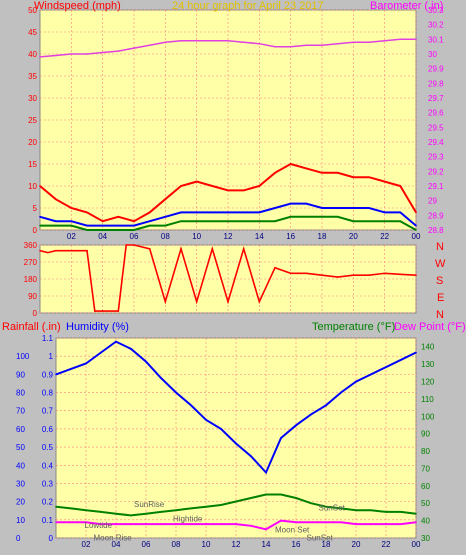 The height and width of the screenshot is (555, 466). Describe the element at coordinates (228, 278) in the screenshot. I see `wind-direction-series` at that location.